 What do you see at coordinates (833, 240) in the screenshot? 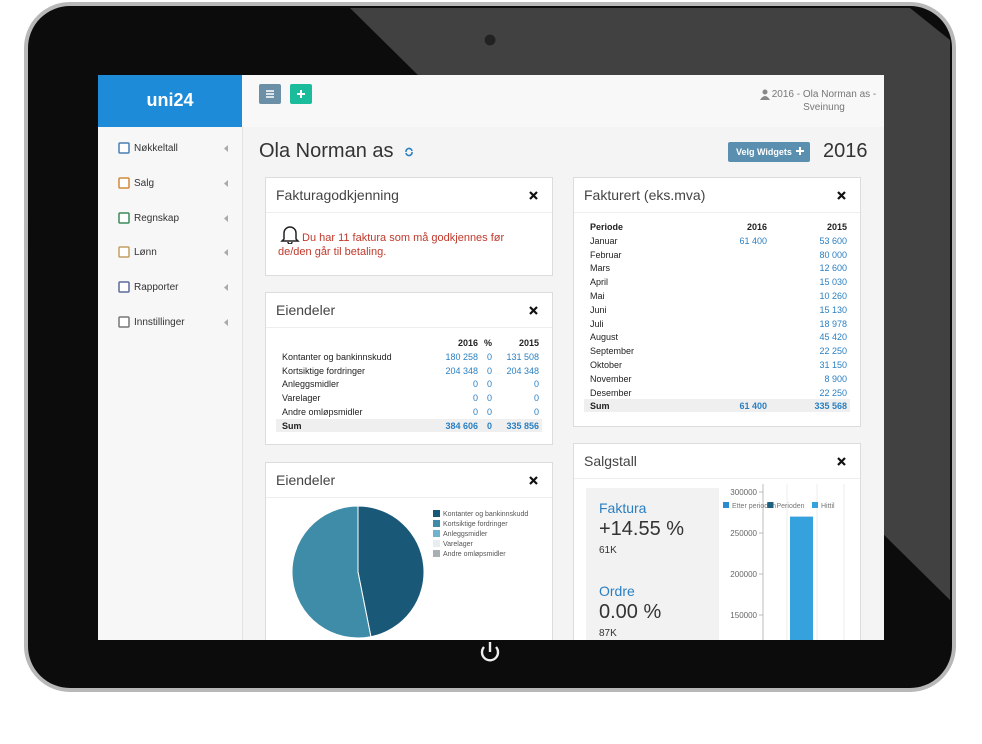
I see `cell-value: 53 600` at bounding box center [833, 240].